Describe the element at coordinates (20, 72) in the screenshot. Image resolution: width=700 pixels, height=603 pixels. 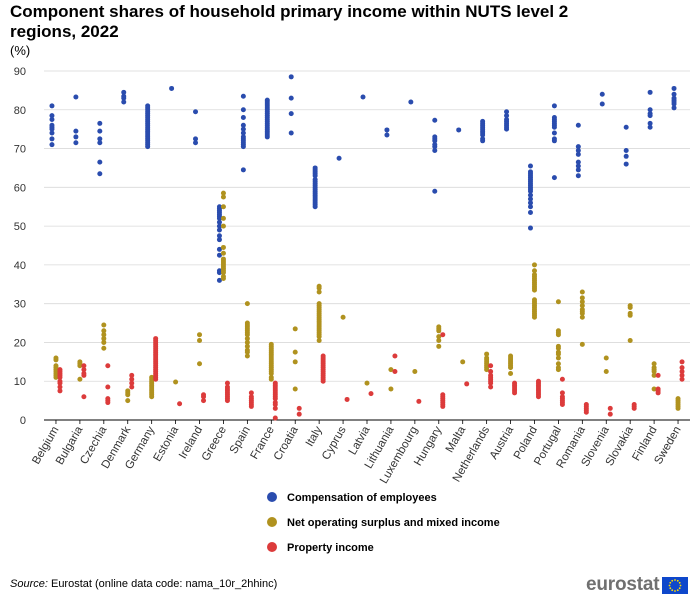
I see `y-tick-label: 90` at that location.